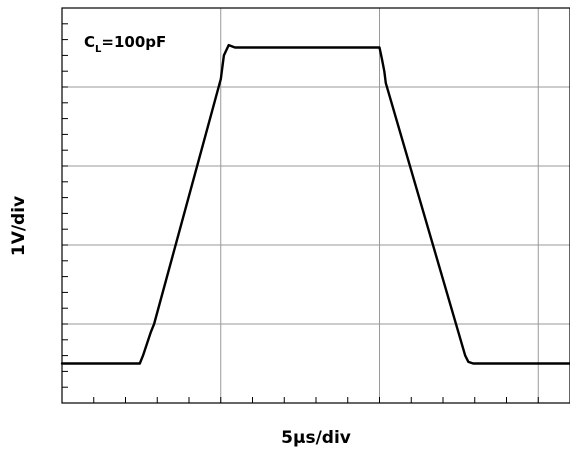 This screenshot has height=450, width=570. Describe the element at coordinates (98, 49) in the screenshot. I see `capacitance-subscript: L` at that location.